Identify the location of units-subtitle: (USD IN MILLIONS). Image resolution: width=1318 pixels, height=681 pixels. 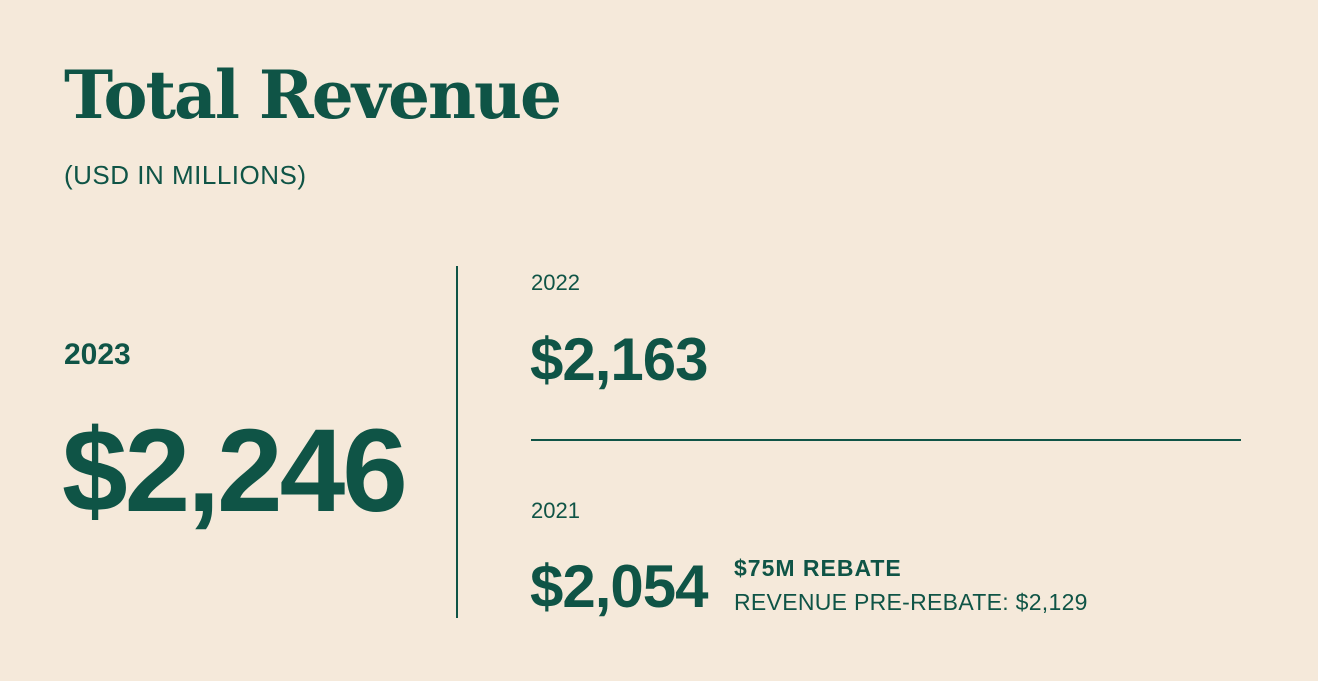
(185, 175).